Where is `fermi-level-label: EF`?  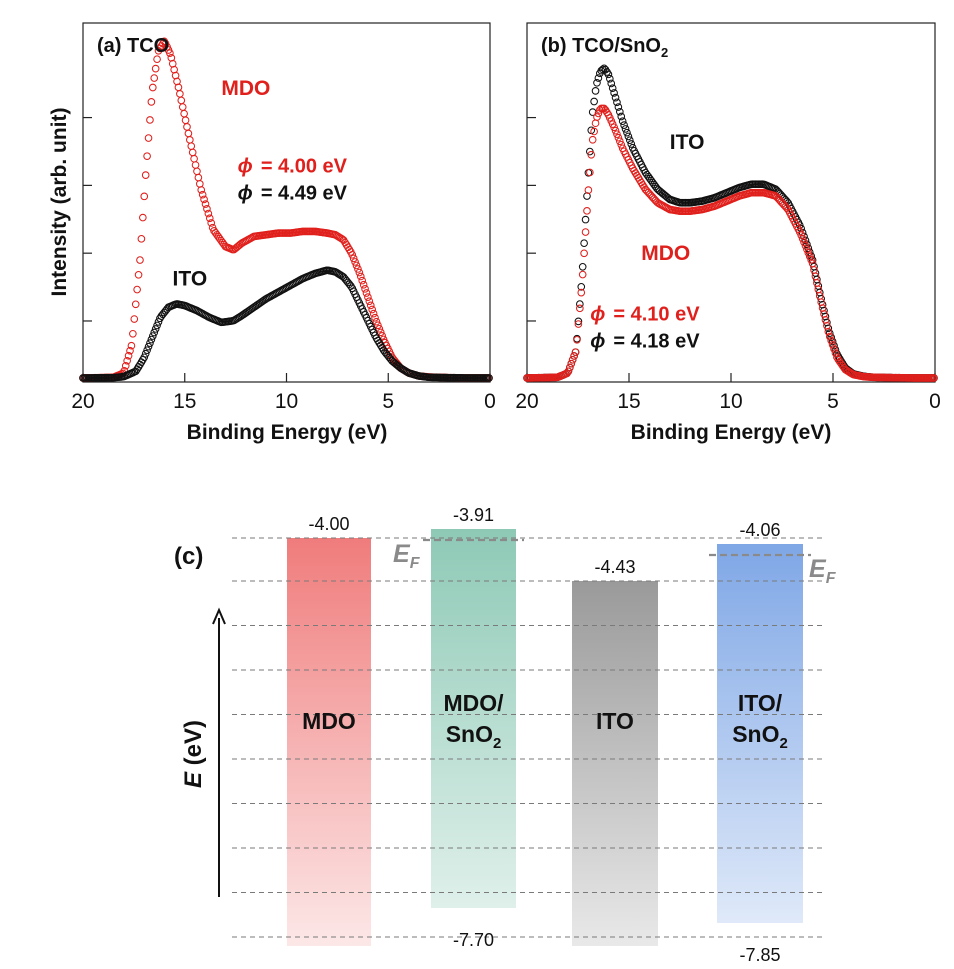
fermi-level-label: EF is located at coordinates (823, 571).